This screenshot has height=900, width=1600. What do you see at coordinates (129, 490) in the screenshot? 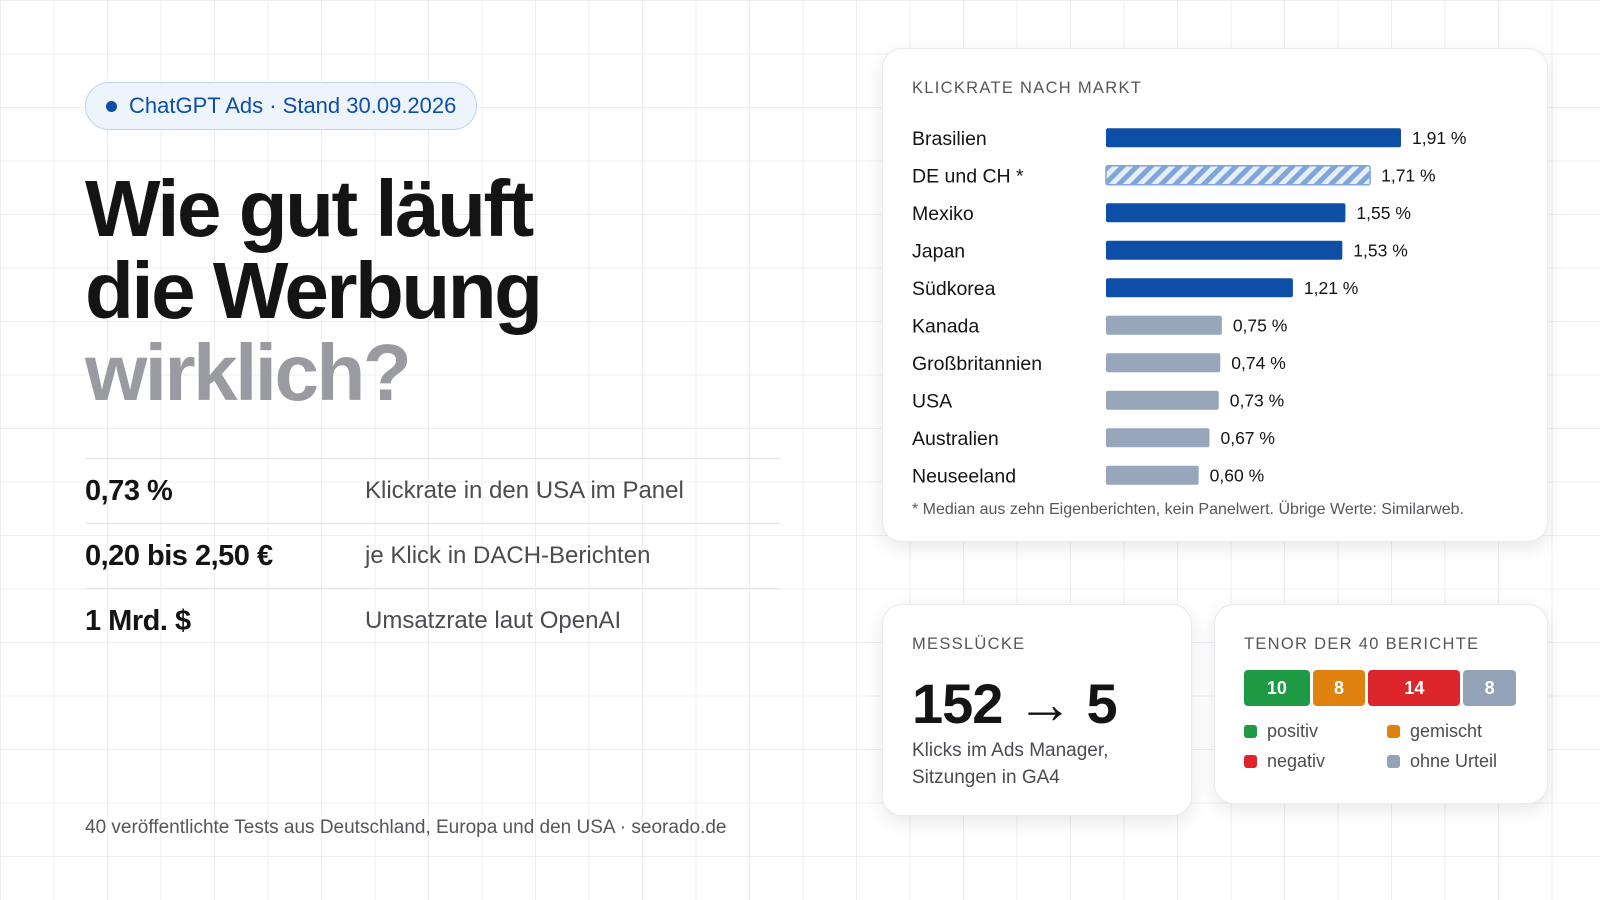
I see `stat-value: 0,73 %` at bounding box center [129, 490].